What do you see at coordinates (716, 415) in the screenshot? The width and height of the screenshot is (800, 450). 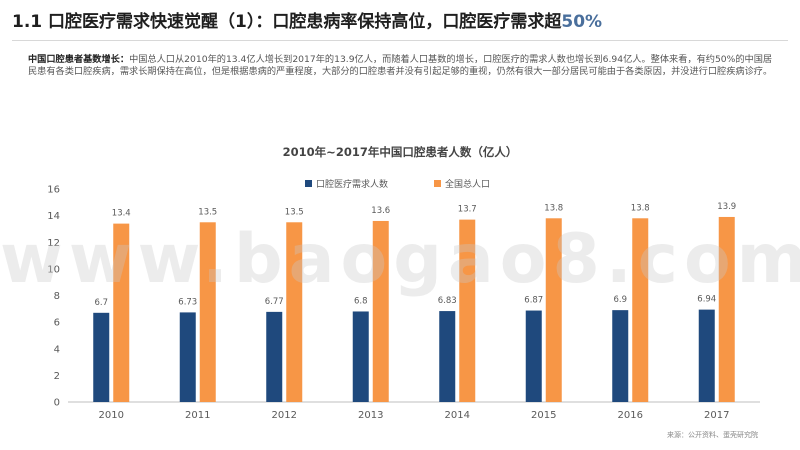 I see `x-tick-label: 2017` at bounding box center [716, 415].